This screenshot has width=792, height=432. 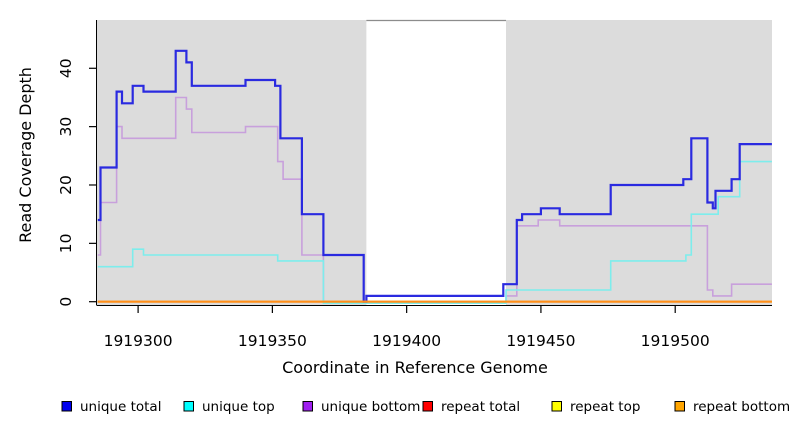 I want to click on masked-region, so click(x=436, y=162).